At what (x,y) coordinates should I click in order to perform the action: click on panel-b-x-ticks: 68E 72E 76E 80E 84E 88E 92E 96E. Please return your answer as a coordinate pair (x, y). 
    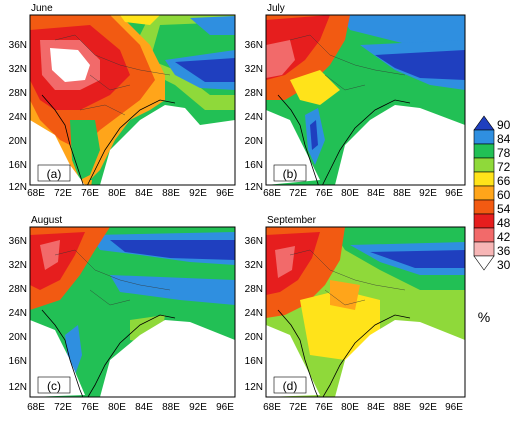
    Looking at the image, I should click on (363, 193).